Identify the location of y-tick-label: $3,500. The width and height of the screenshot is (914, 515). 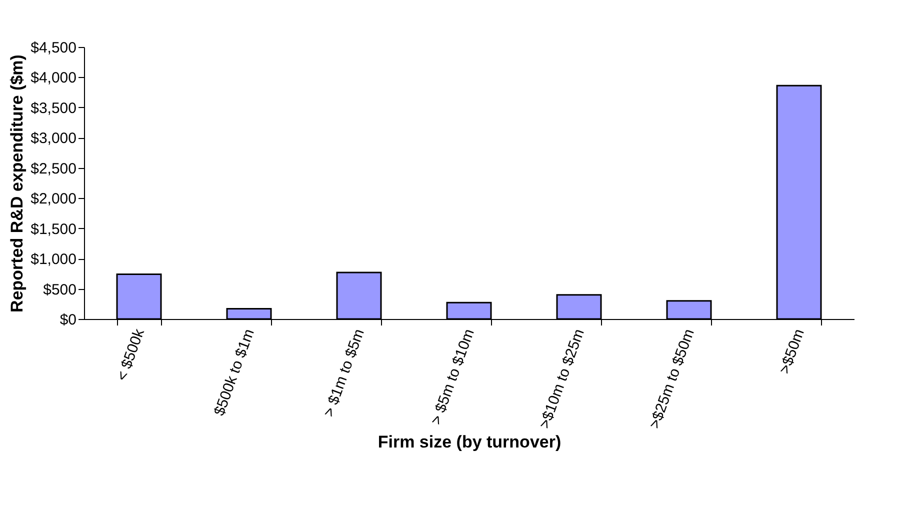
(53, 108).